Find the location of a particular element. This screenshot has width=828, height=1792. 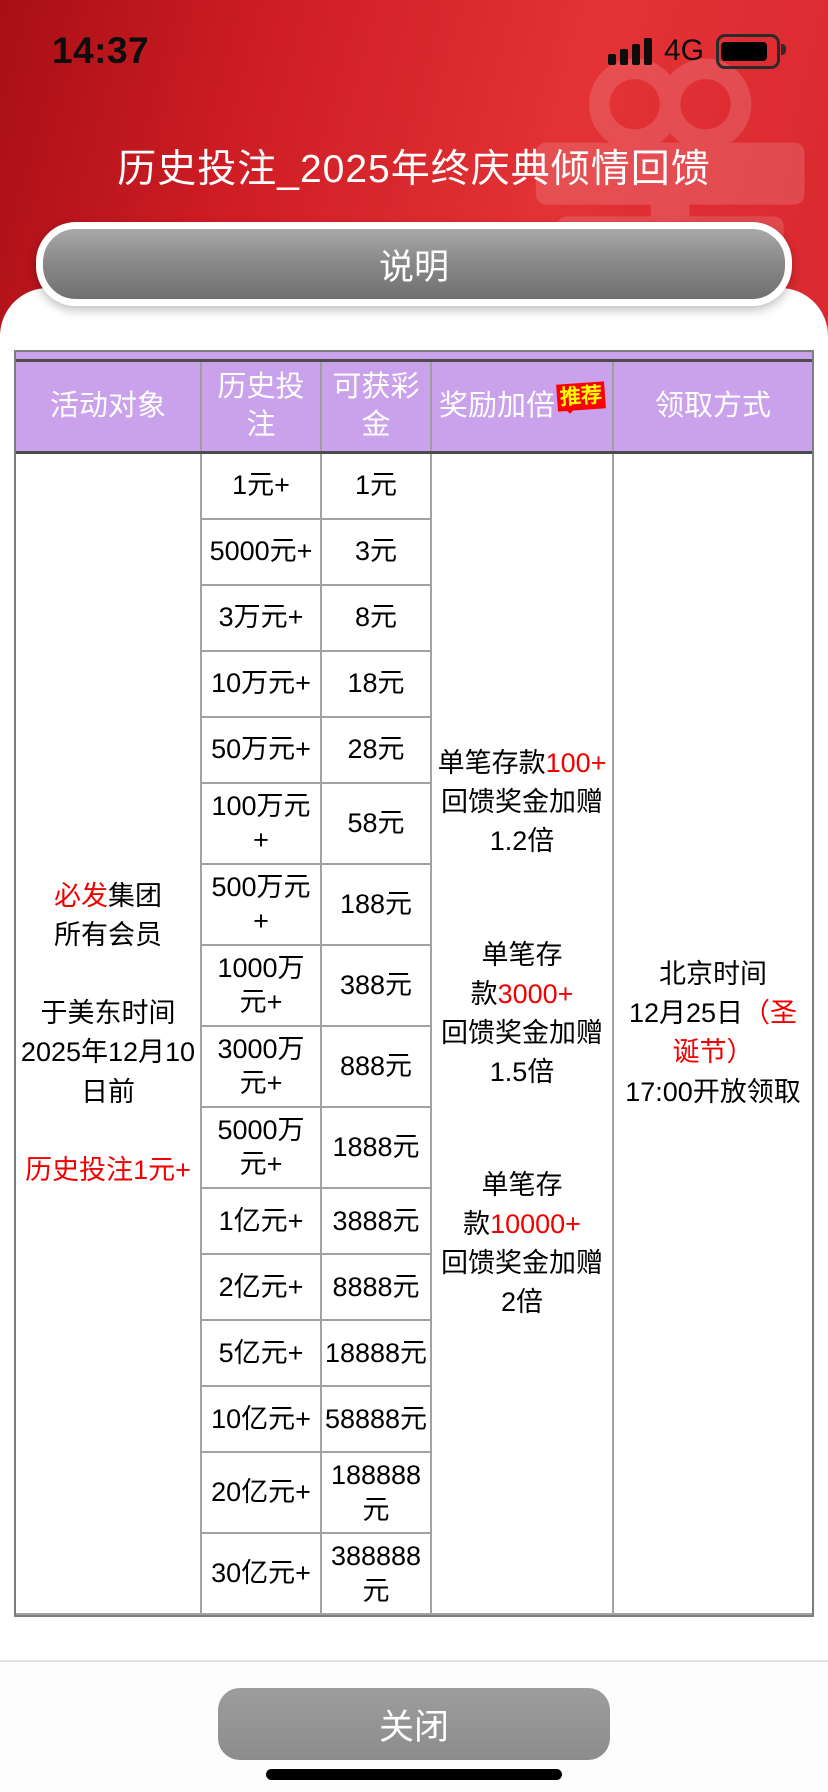

bonus-cell: 3元 is located at coordinates (377, 552).